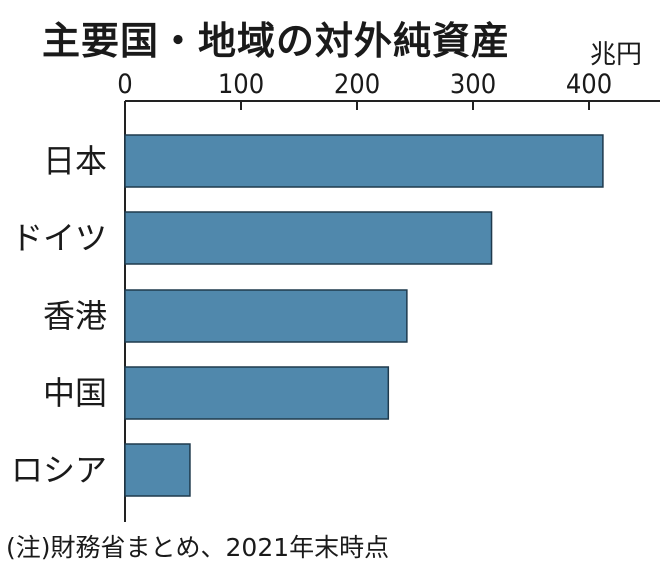 The width and height of the screenshot is (667, 577). What do you see at coordinates (75, 393) in the screenshot?
I see `category-label: 中国` at bounding box center [75, 393].